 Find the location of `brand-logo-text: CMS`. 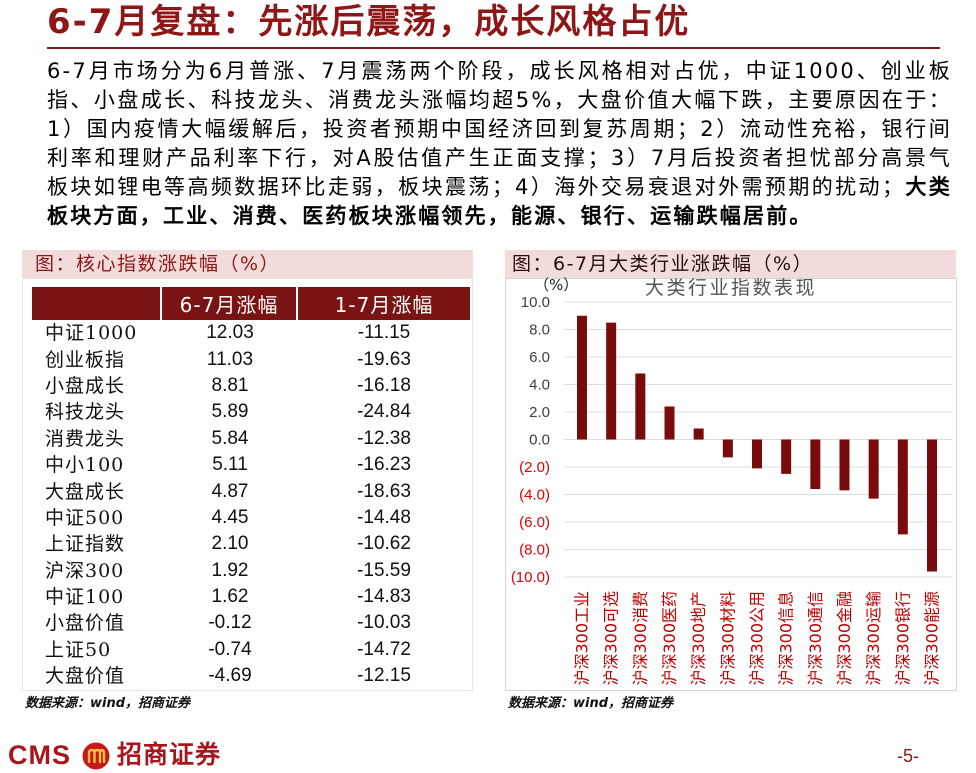

brand-logo-text: CMS is located at coordinates (39, 755).